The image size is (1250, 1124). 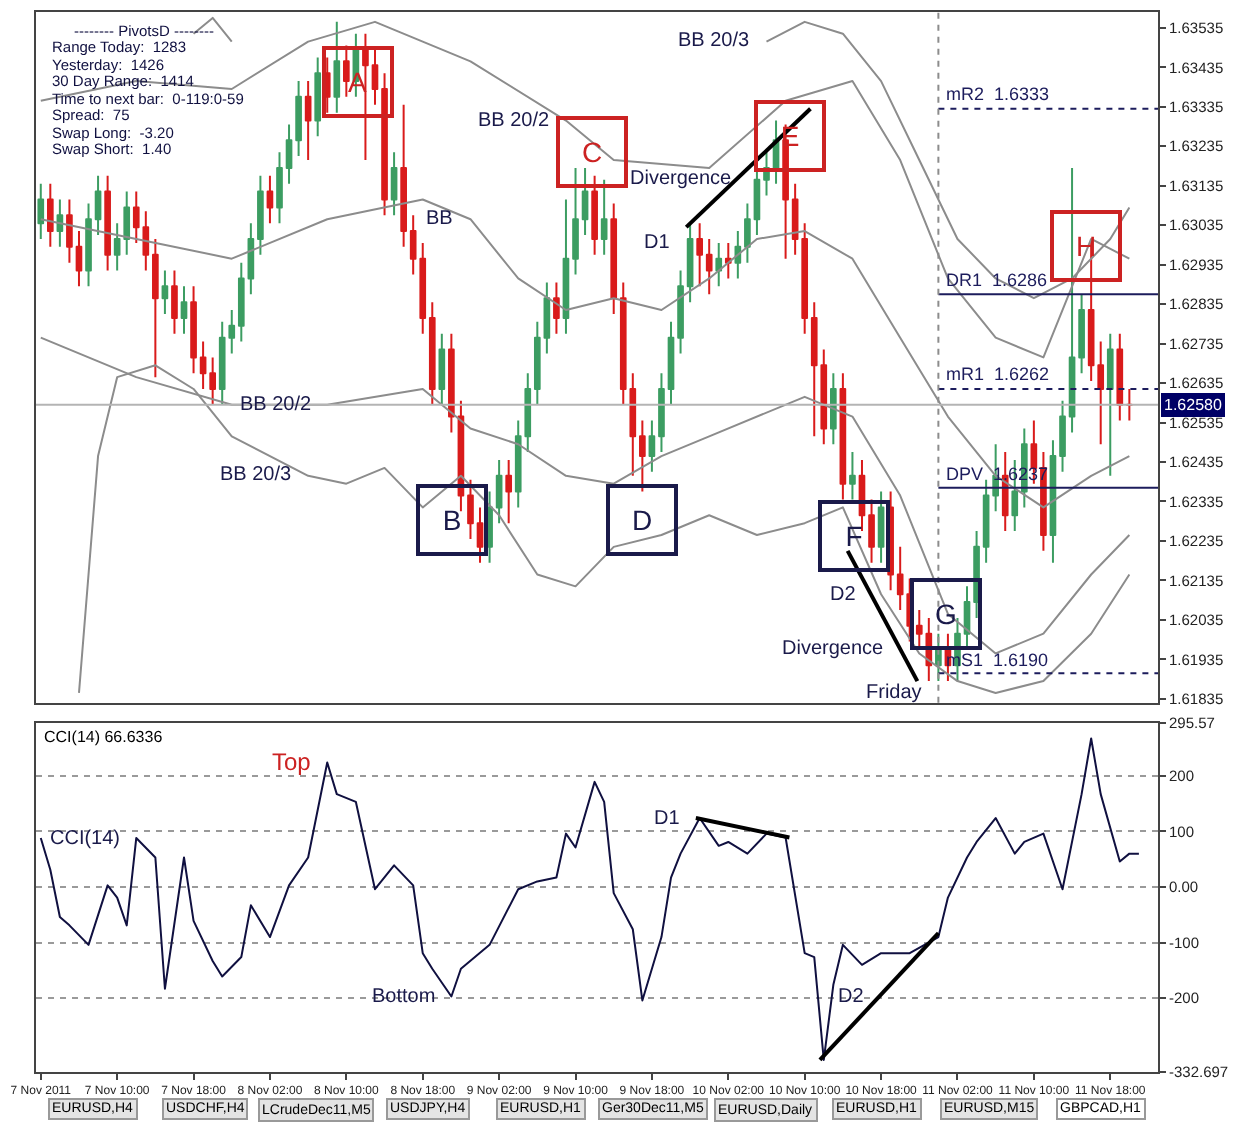 What do you see at coordinates (997, 280) in the screenshot?
I see `series-label: DR1 1.6286` at bounding box center [997, 280].